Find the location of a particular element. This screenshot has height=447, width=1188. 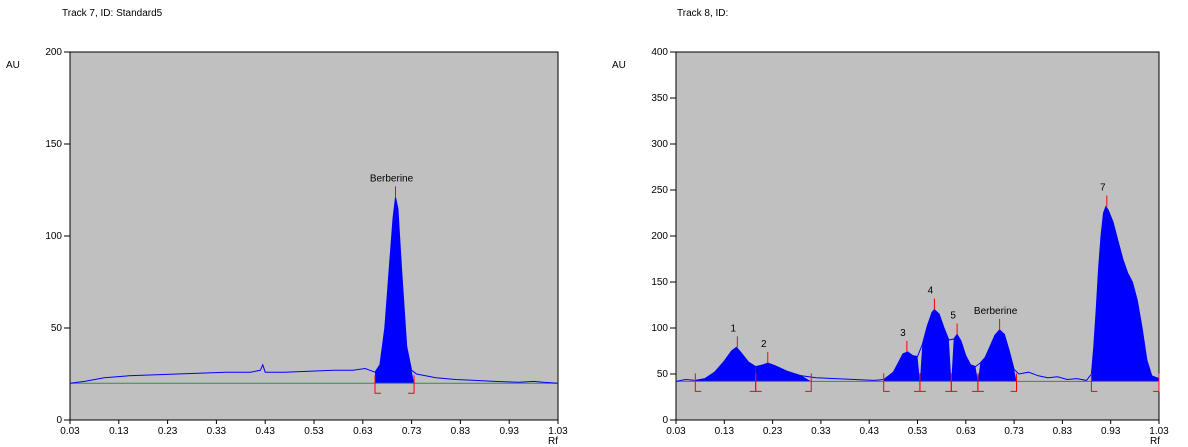

peak-label: 4 is located at coordinates (931, 291).